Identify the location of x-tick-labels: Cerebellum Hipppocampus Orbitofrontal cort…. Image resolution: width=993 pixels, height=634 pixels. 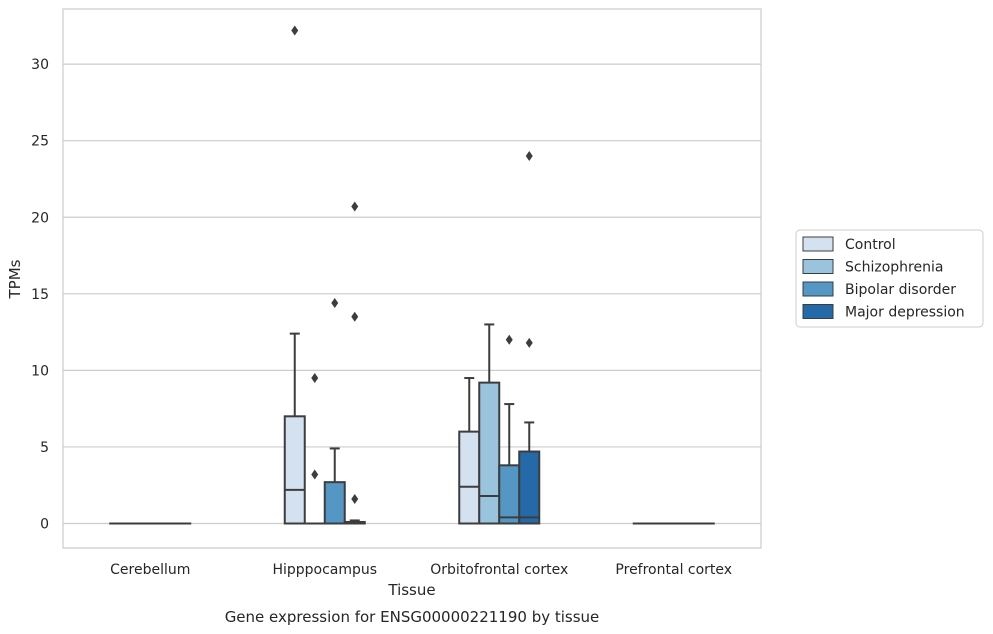
(421, 570).